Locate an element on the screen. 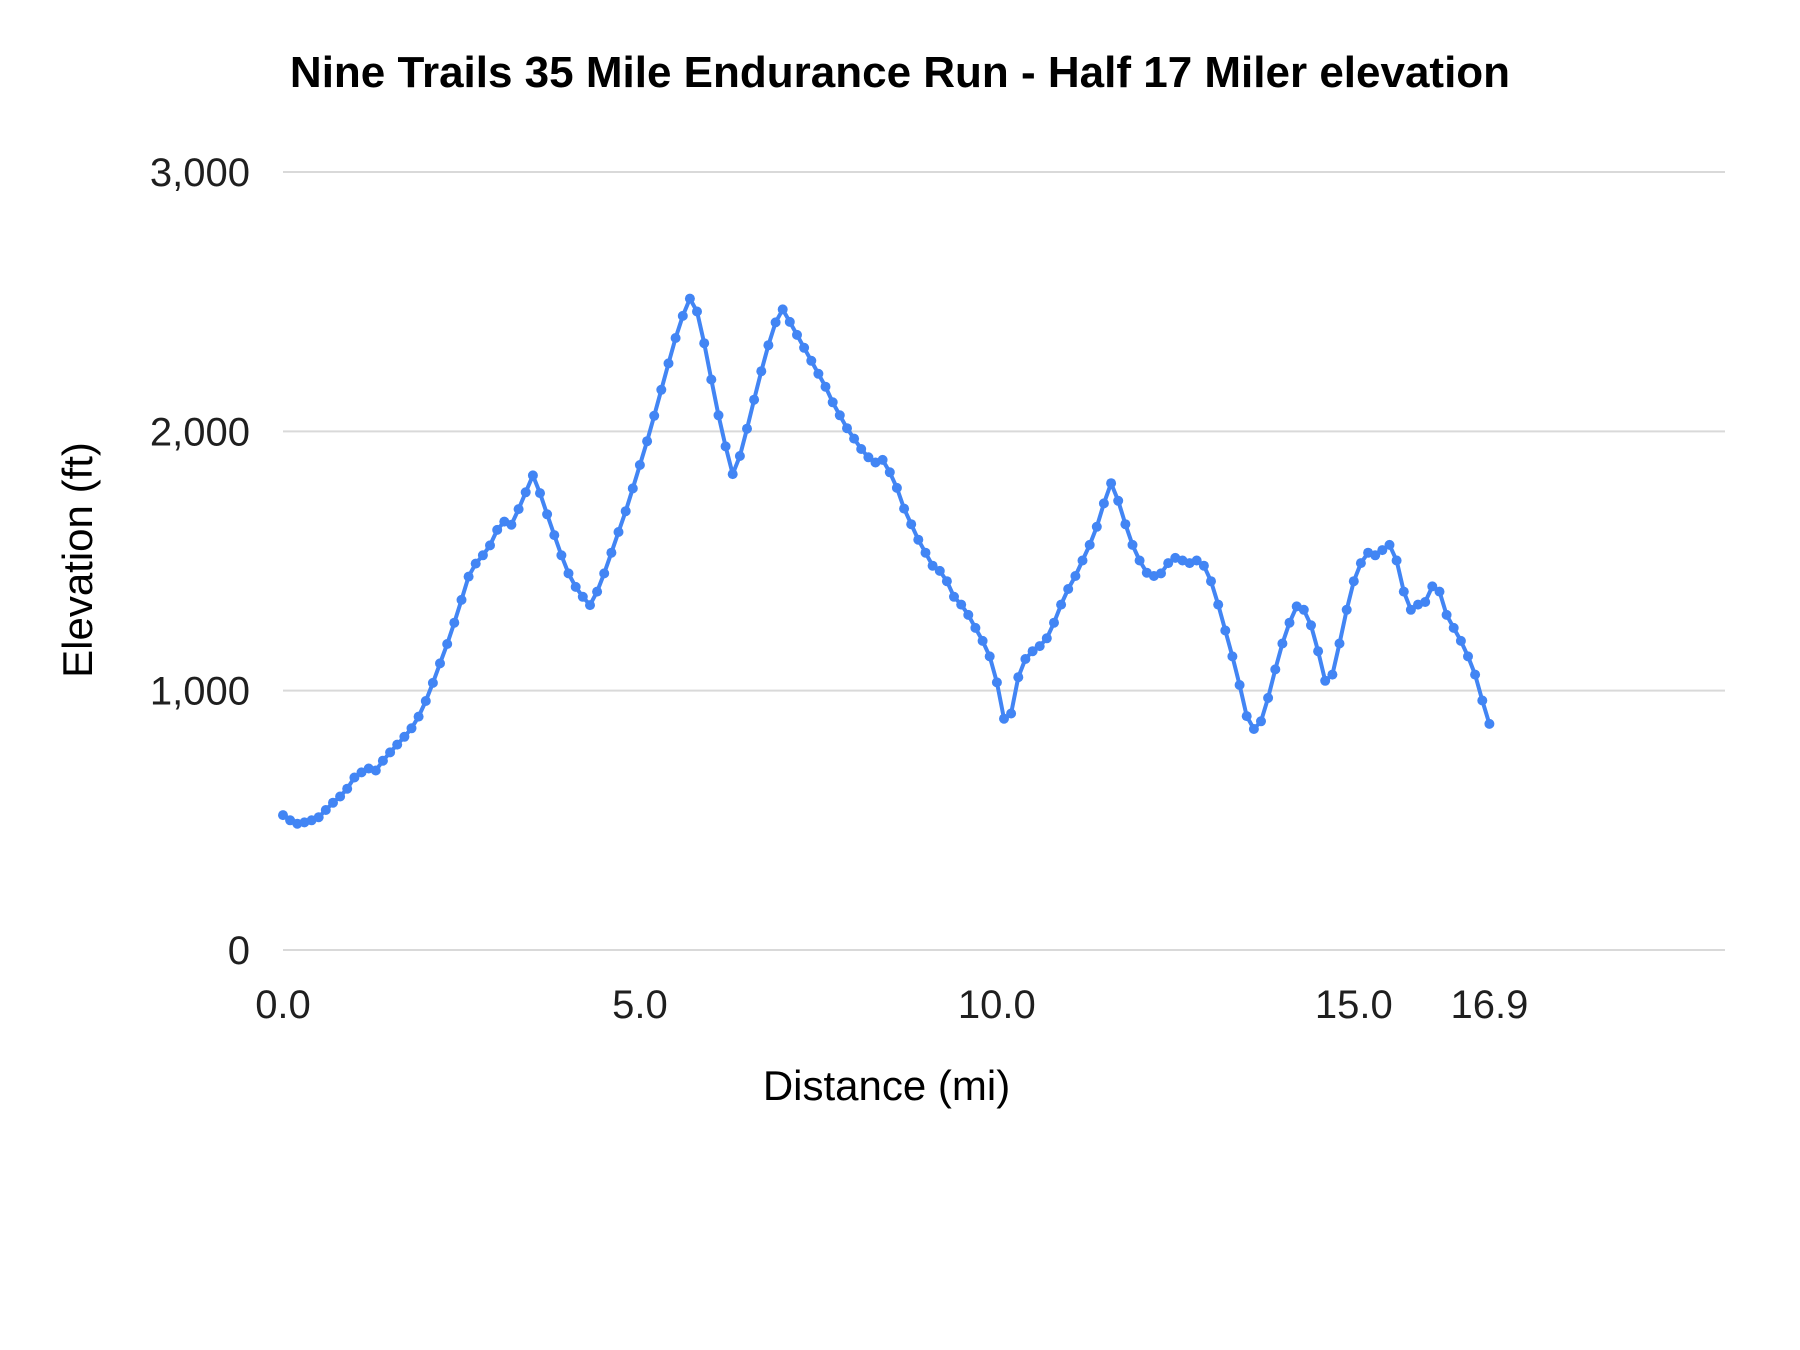 The height and width of the screenshot is (1350, 1800). x-tick-label: 0.0 is located at coordinates (283, 1005).